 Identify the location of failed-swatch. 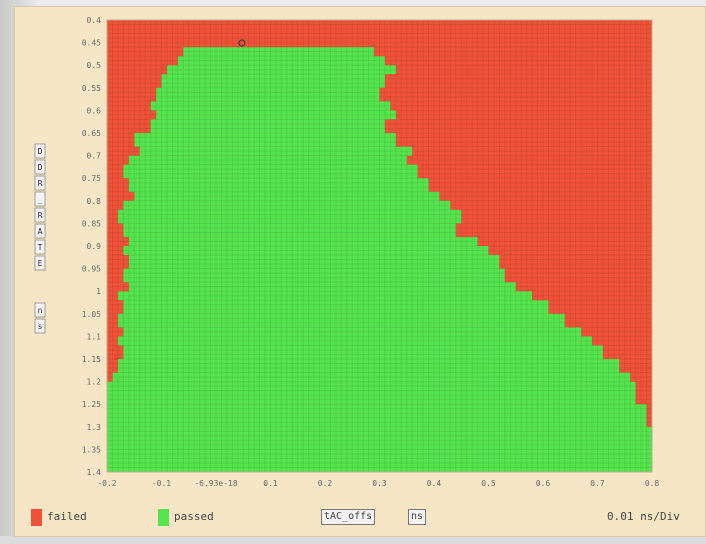
(36, 517).